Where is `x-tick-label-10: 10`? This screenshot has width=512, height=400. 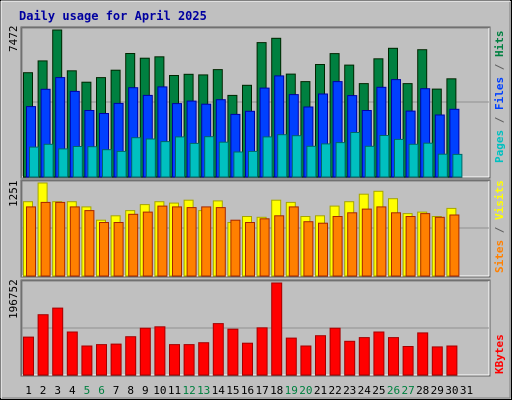
x-tick-label-10: 10 is located at coordinates (159, 390).